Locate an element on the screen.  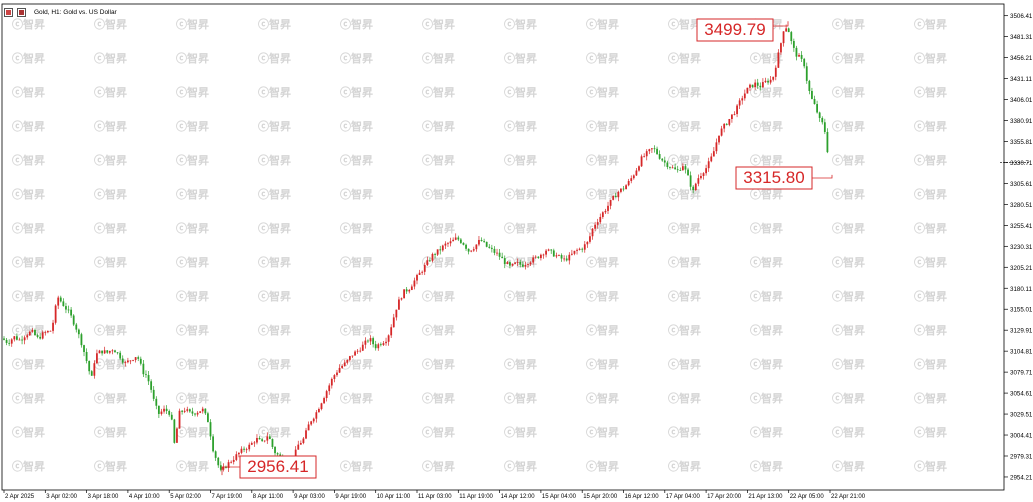
timeframe-icon is located at coordinates (21, 12).